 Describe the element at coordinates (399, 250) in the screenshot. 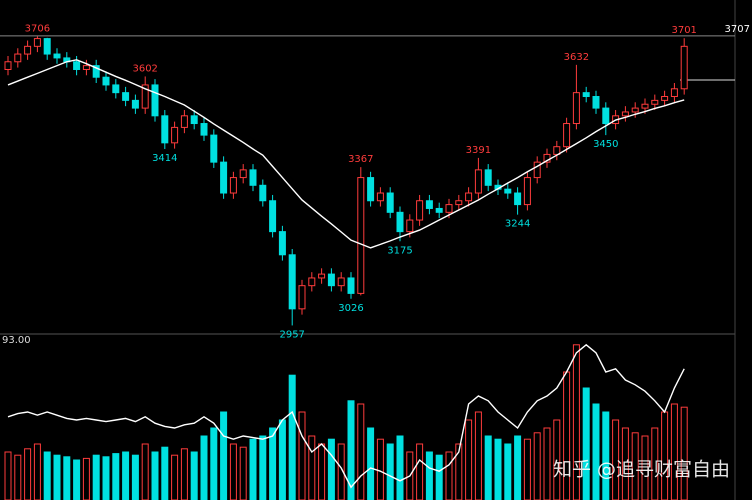

I see `low-label: 3175` at that location.